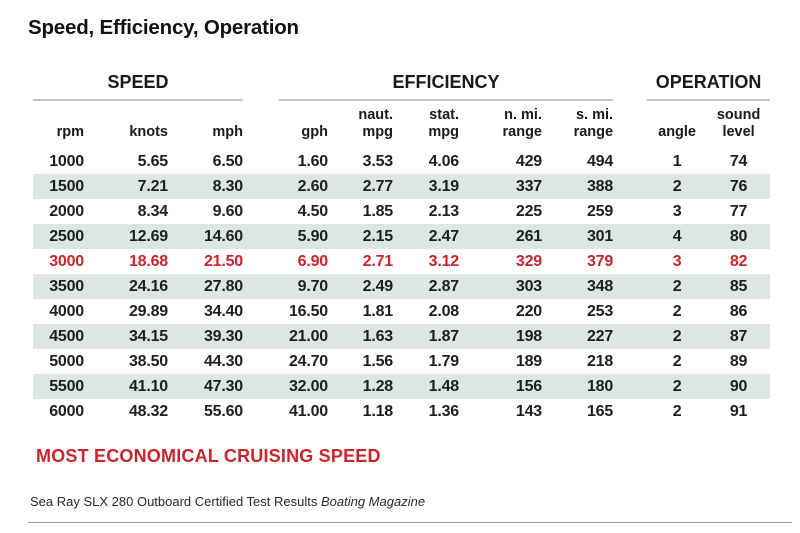  I want to click on cell-stat-mpg: 1.36, so click(444, 412).